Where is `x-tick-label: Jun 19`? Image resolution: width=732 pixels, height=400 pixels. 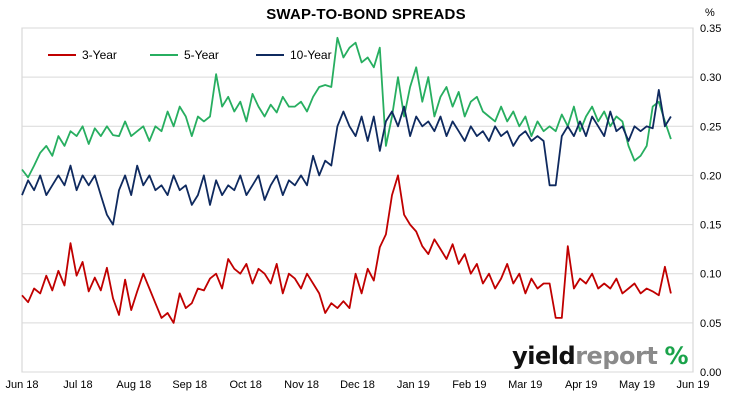
x-tick-label: Jun 19 is located at coordinates (692, 385).